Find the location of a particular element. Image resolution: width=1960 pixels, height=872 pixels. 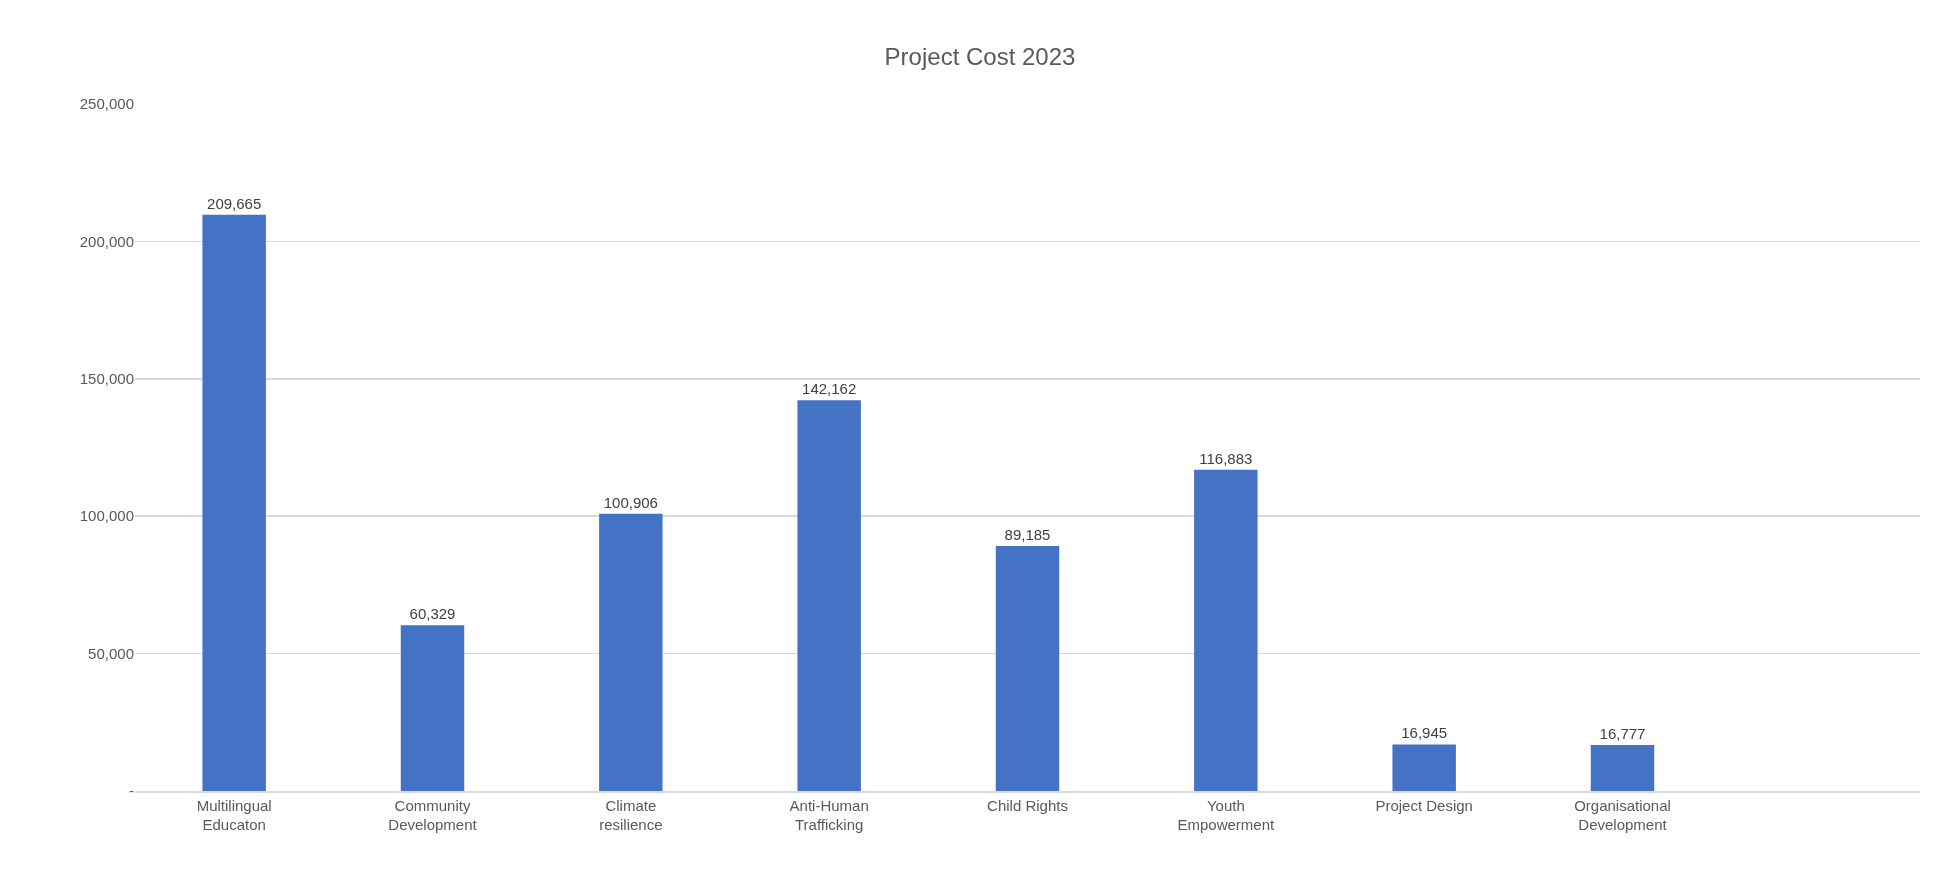

y-tick-label: 200,000 is located at coordinates (106, 241).